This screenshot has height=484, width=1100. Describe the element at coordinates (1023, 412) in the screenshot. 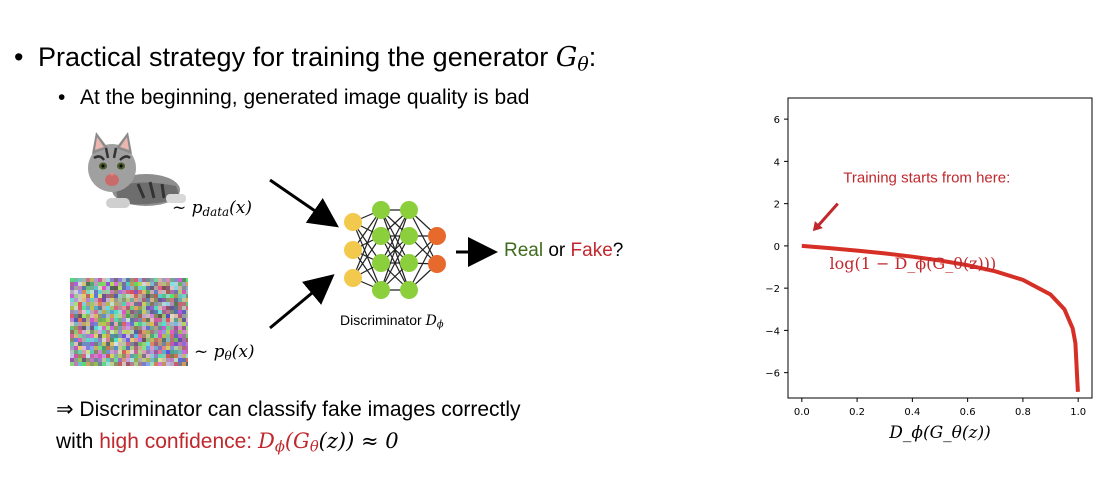

I see `x-tick-label: 0.8` at that location.